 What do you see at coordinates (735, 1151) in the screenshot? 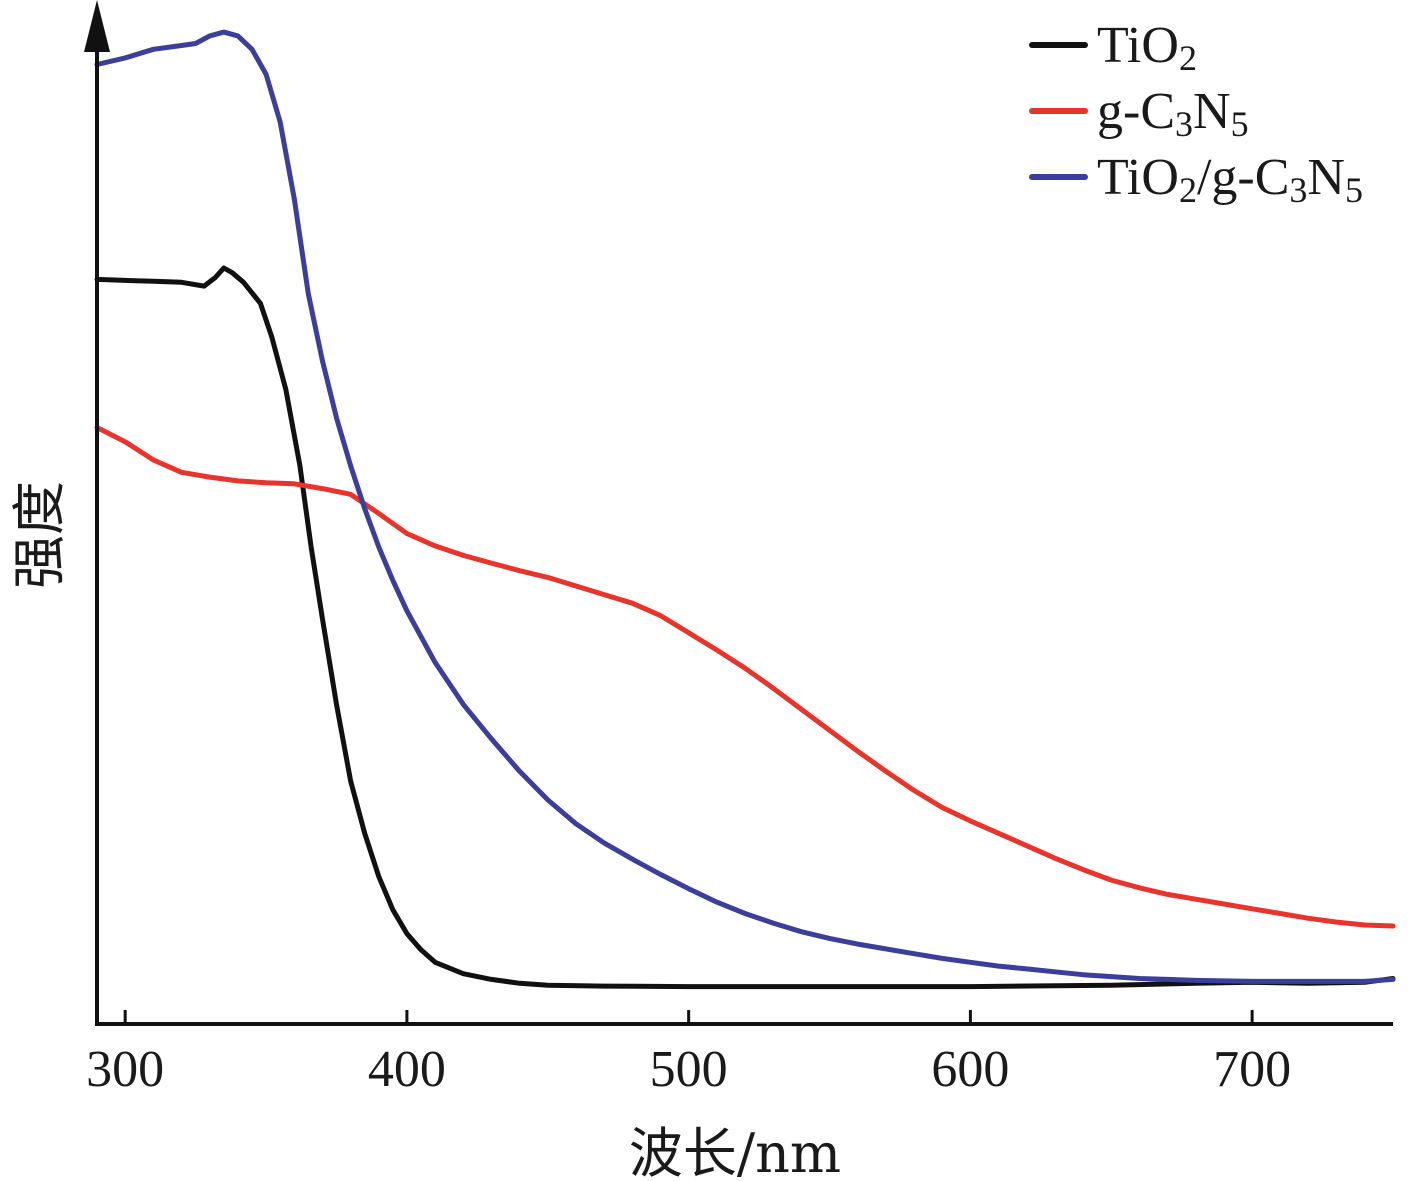
I see `x-axis-label: 波长/nm` at bounding box center [735, 1151].